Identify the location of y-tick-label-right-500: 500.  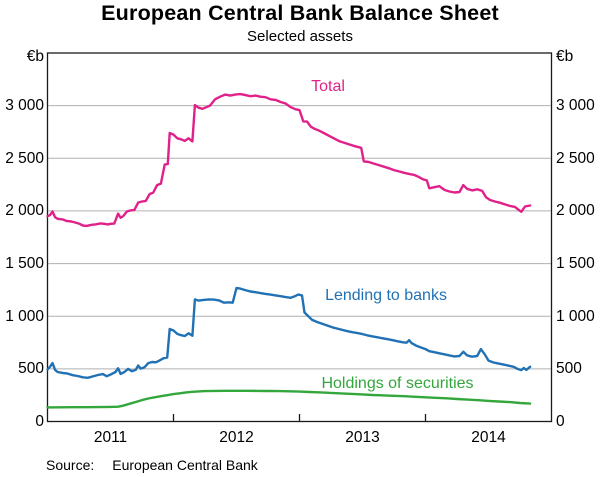
(569, 369).